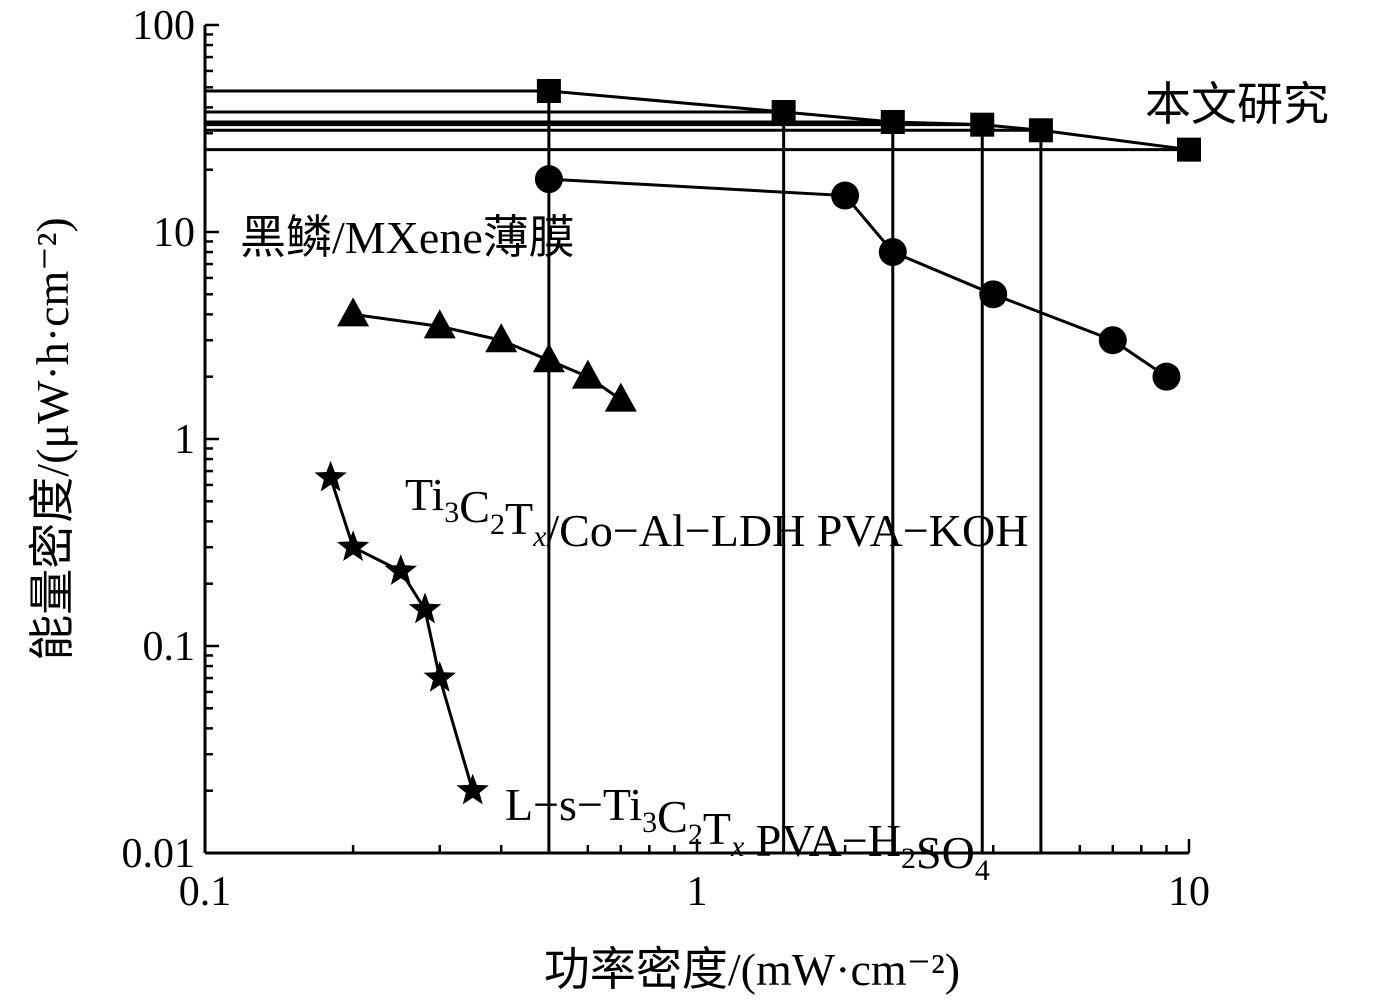 This screenshot has height=1007, width=1381. What do you see at coordinates (169, 647) in the screenshot?
I see `y-tick-label: 0.1` at bounding box center [169, 647].